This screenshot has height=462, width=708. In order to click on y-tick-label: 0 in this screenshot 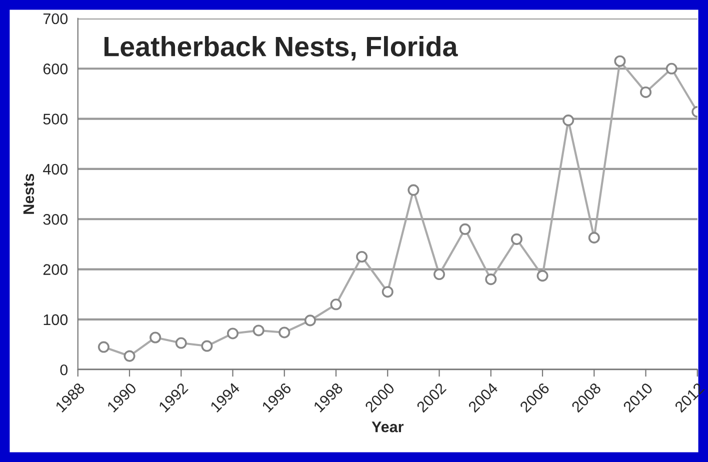, I will do `click(64, 370)`.